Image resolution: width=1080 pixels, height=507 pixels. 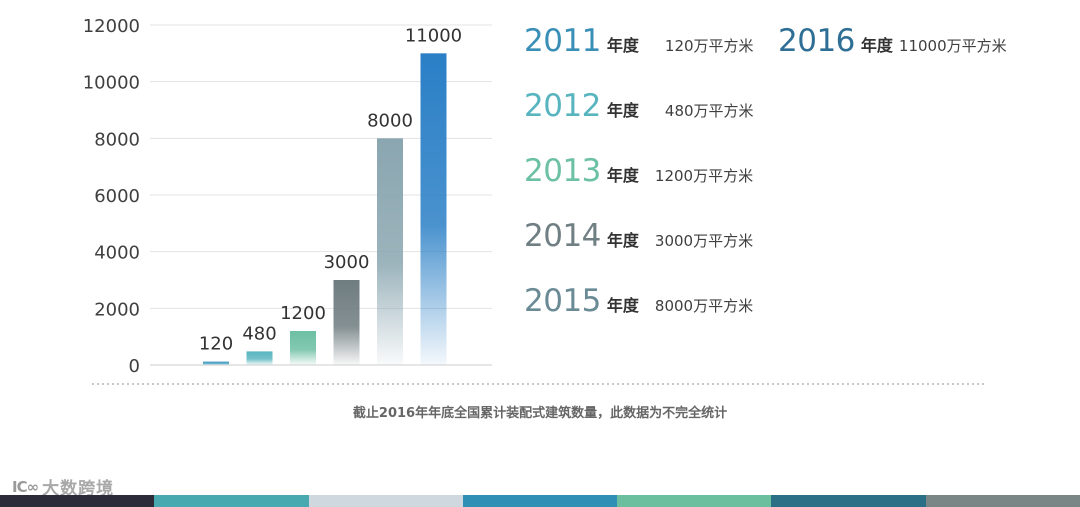 What do you see at coordinates (347, 262) in the screenshot?
I see `data-label: 3000` at bounding box center [347, 262].